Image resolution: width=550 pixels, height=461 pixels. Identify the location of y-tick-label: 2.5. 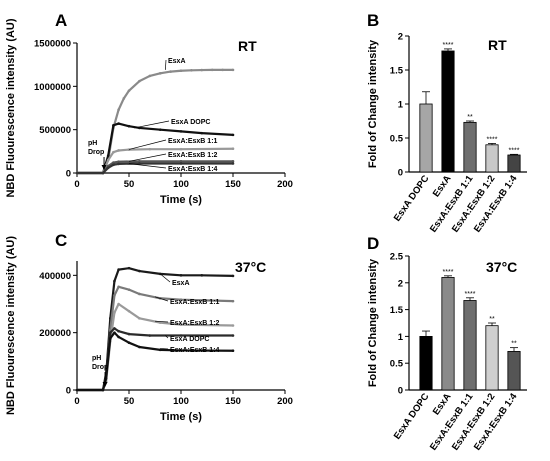
(397, 257).